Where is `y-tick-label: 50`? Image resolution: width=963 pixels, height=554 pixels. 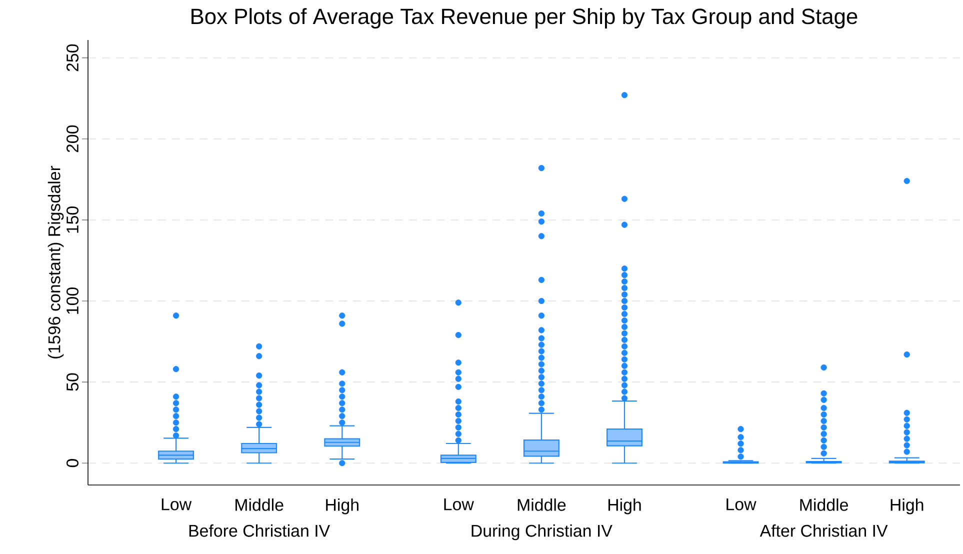
y-tick-label: 50 is located at coordinates (72, 382).